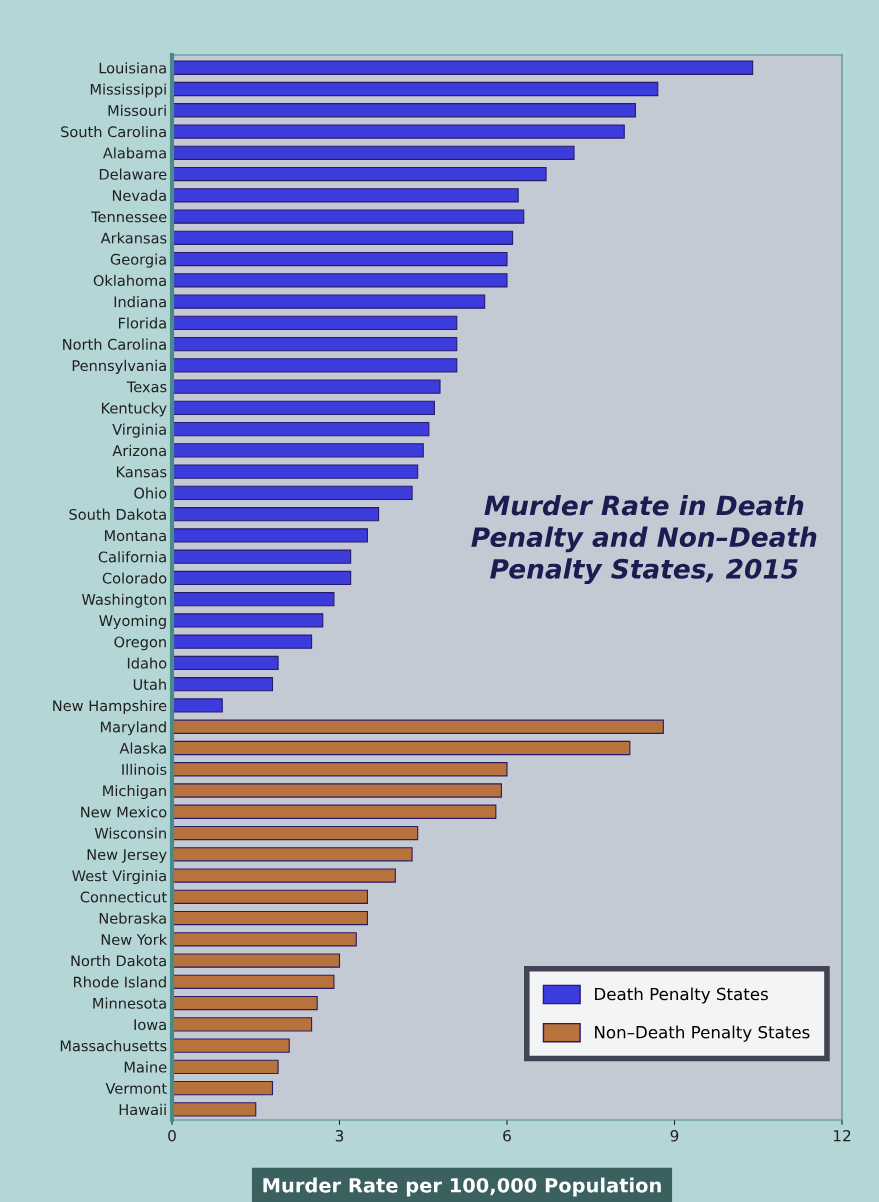 This screenshot has height=1202, width=879. What do you see at coordinates (114, 344) in the screenshot?
I see `y-tick-label: North Carolina` at bounding box center [114, 344].